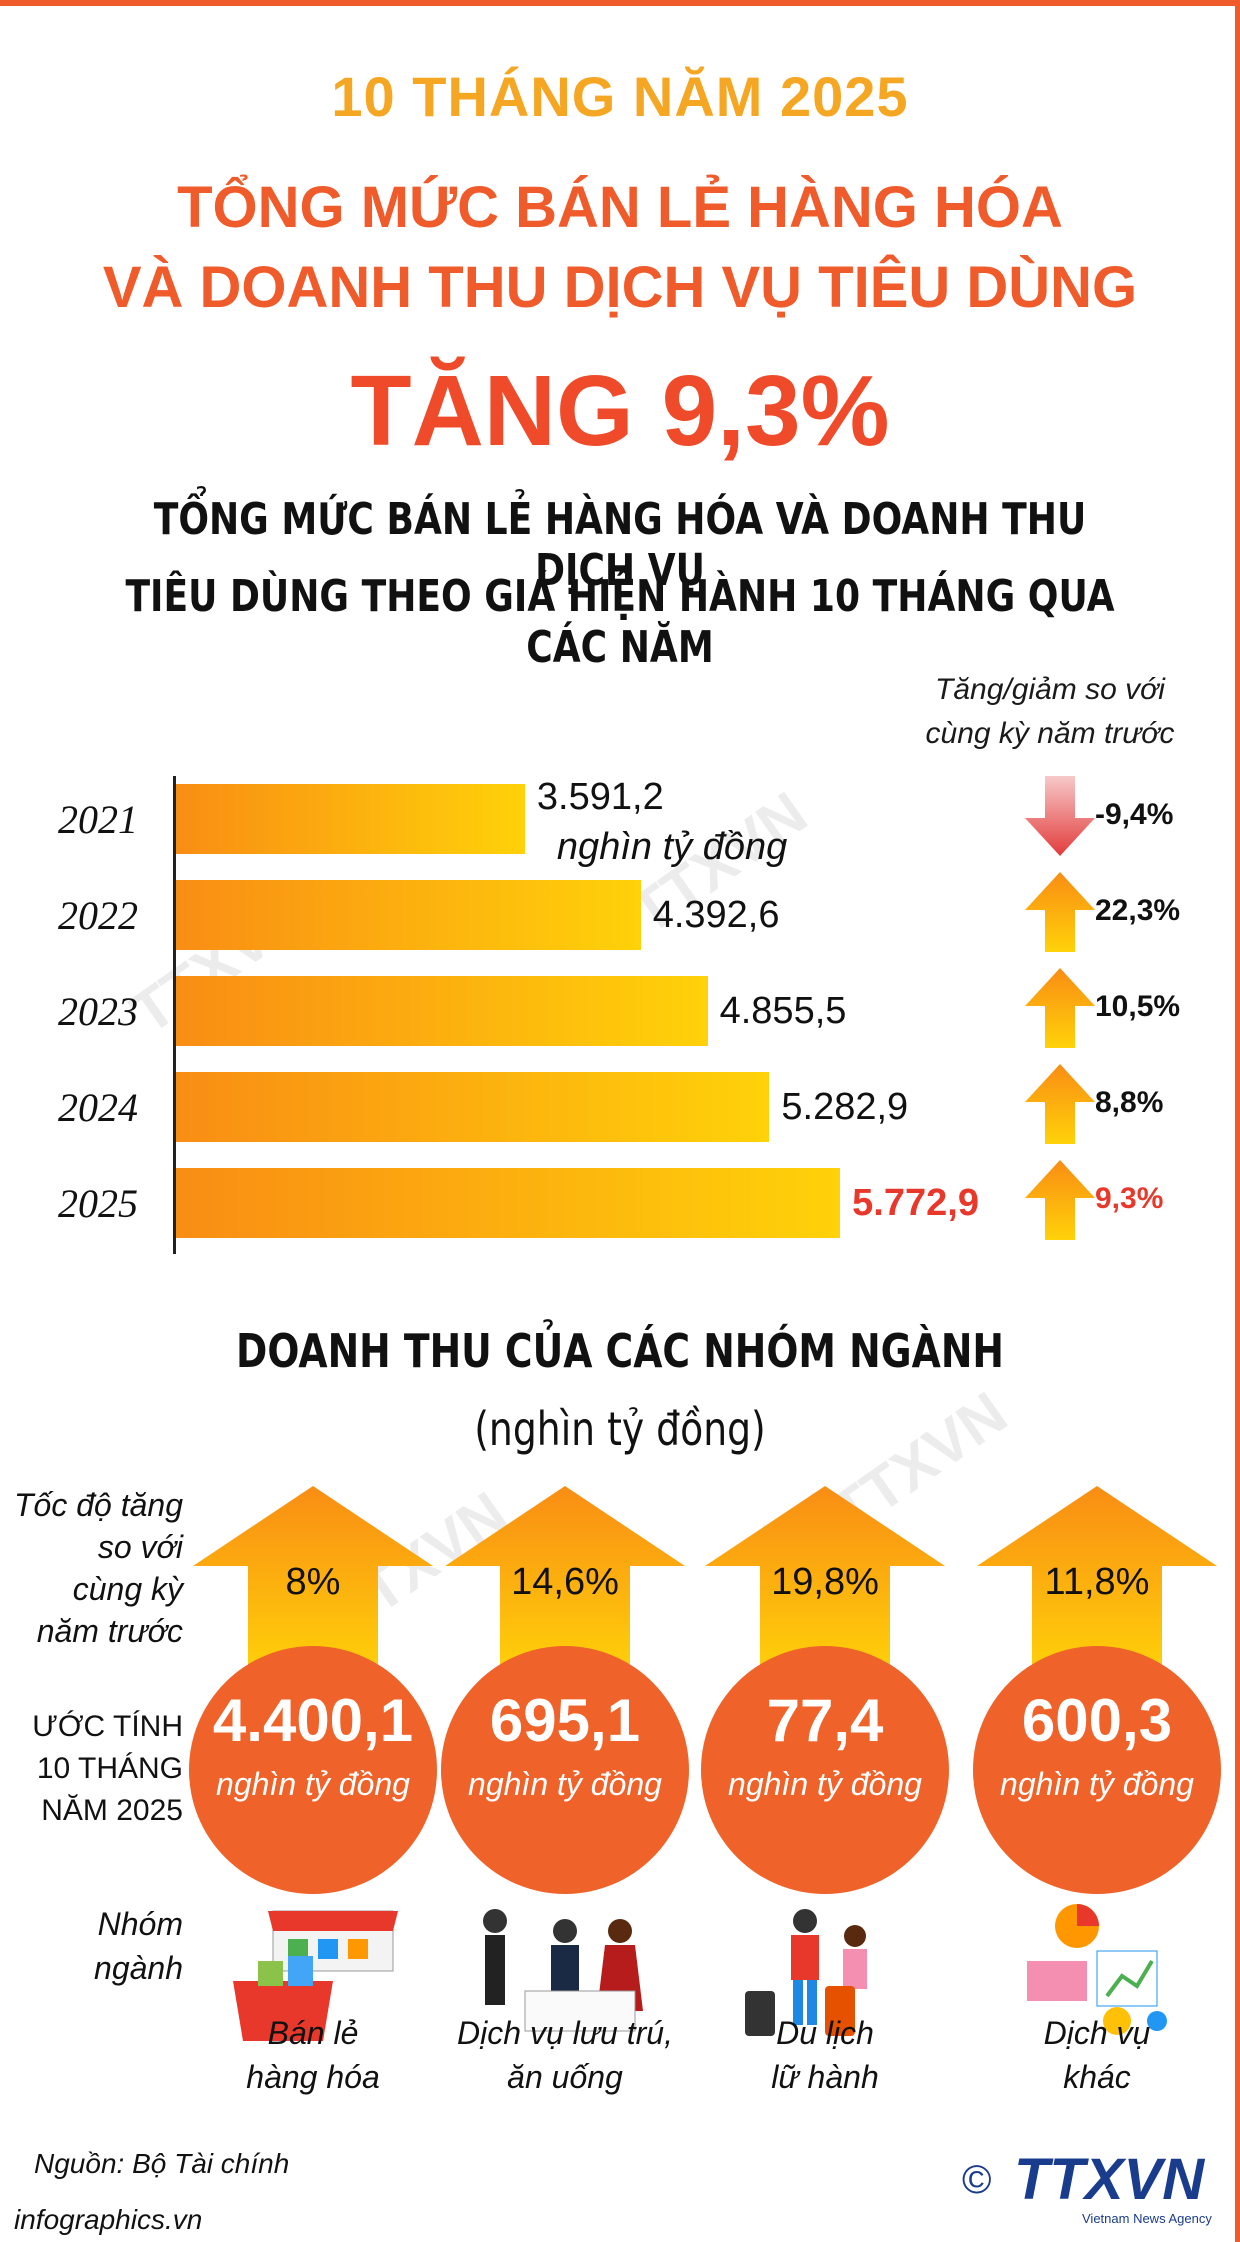 The width and height of the screenshot is (1240, 2242). What do you see at coordinates (313, 2055) in the screenshot?
I see `sector-name: Bán lẻ hàng hóa` at bounding box center [313, 2055].